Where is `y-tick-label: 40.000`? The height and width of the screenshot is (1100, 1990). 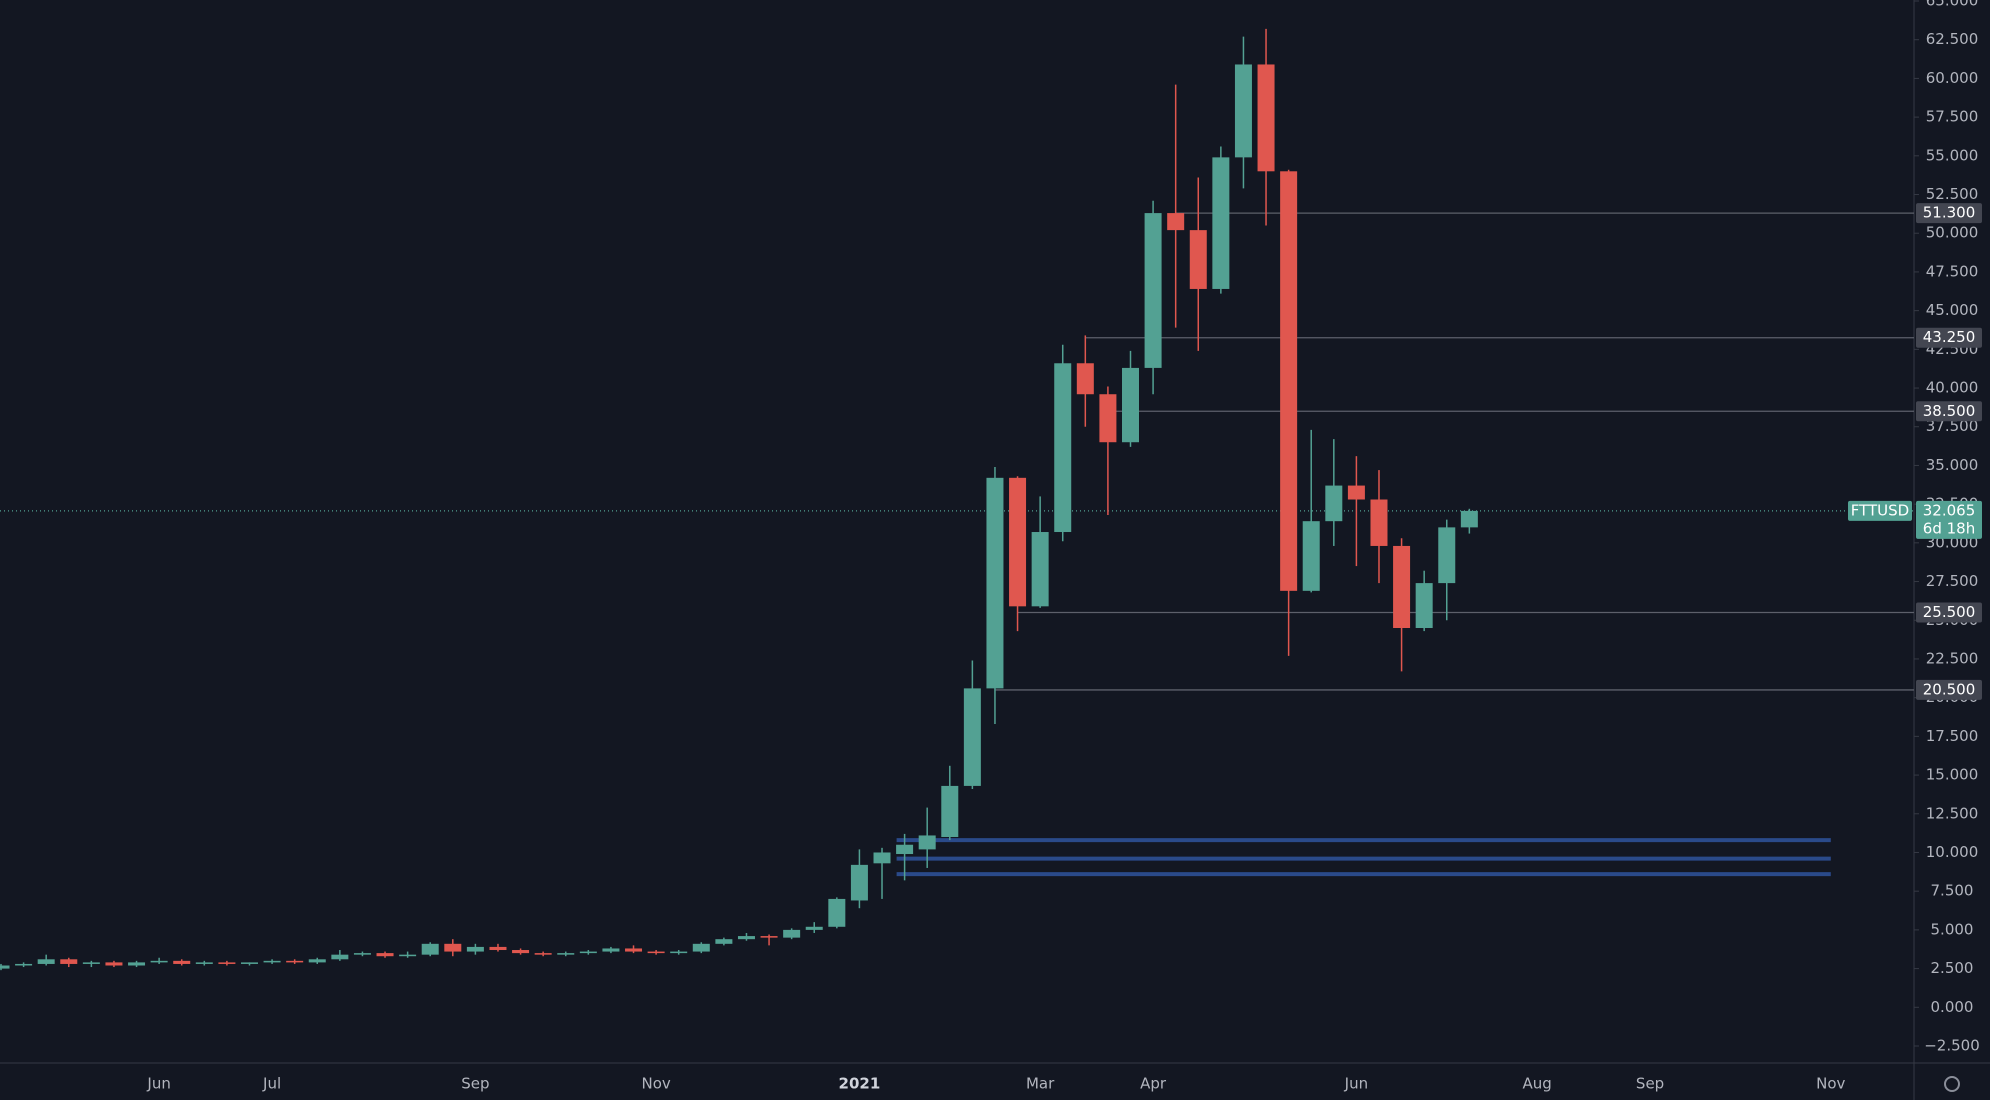 y-tick-label: 40.000 is located at coordinates (1952, 388).